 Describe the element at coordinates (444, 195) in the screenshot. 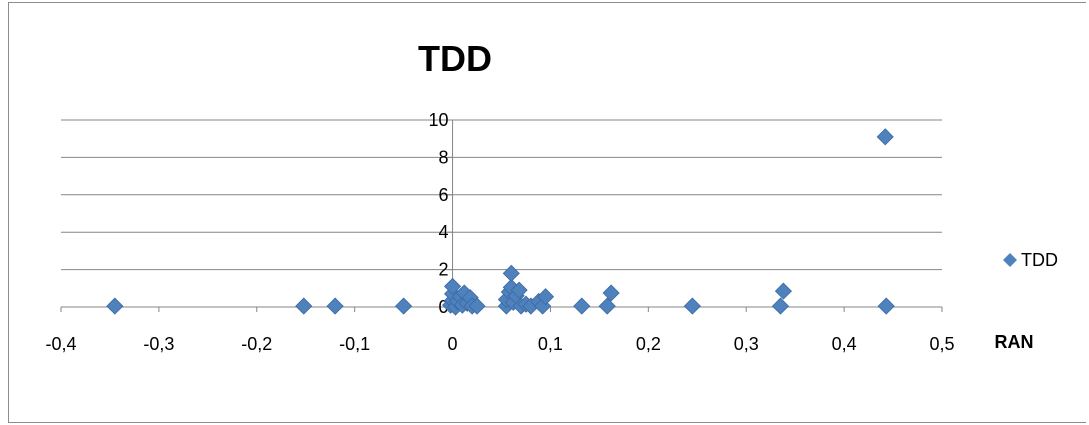

I see `y-tick-label: 6` at that location.